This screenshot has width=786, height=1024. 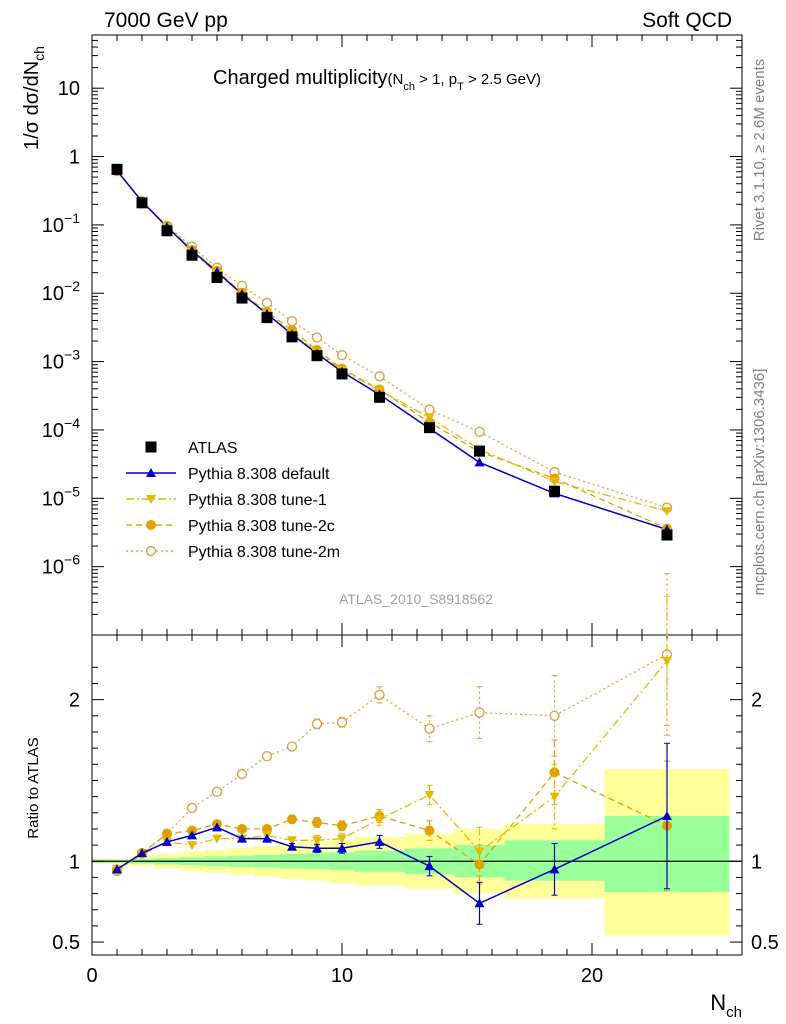 I want to click on main-ytick-label: 10⁻⁴, so click(x=61, y=428).